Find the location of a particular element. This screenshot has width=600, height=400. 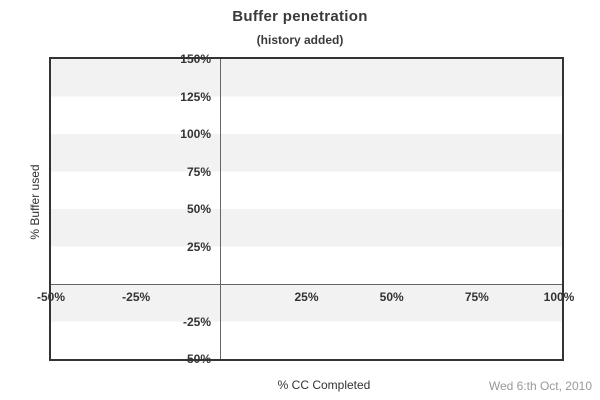

x-axis-title: % CC Completed is located at coordinates (324, 385).